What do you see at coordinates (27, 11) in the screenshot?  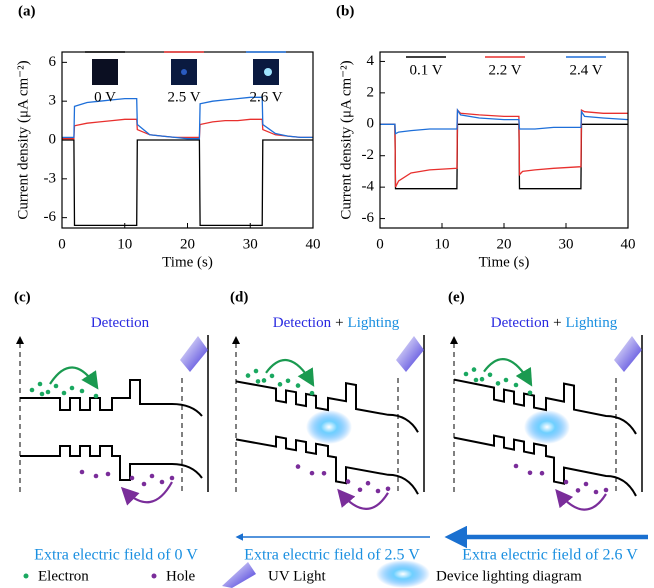 I see `panel-label: (a)` at bounding box center [27, 11].